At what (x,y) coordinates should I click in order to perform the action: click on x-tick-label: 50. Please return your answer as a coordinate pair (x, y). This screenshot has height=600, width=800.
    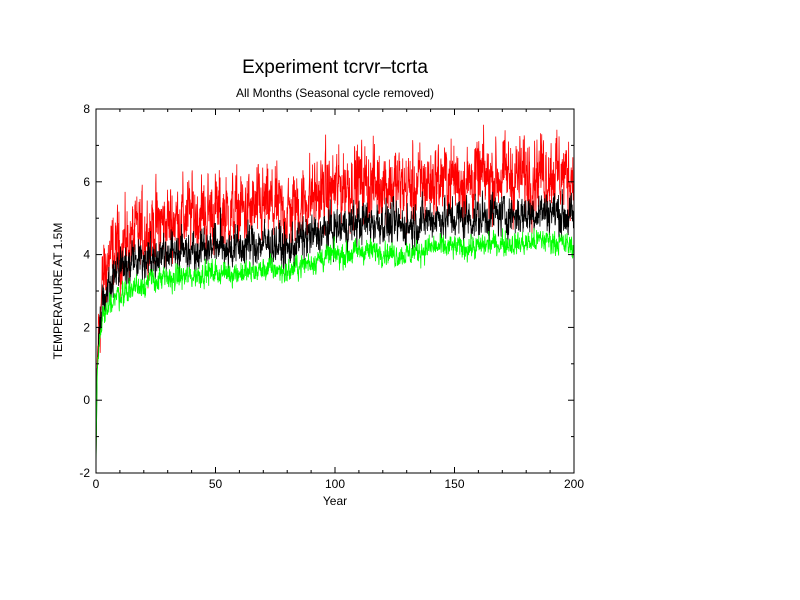
    Looking at the image, I should click on (216, 484).